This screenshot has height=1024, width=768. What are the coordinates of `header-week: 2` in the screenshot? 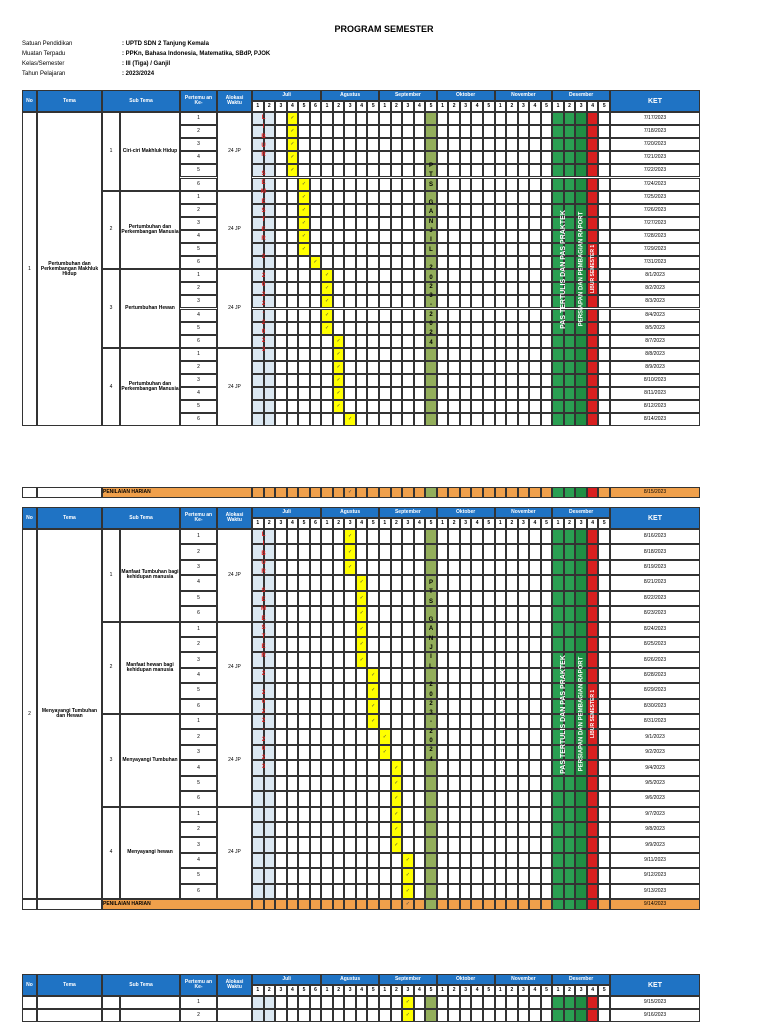 It's located at (569, 523).